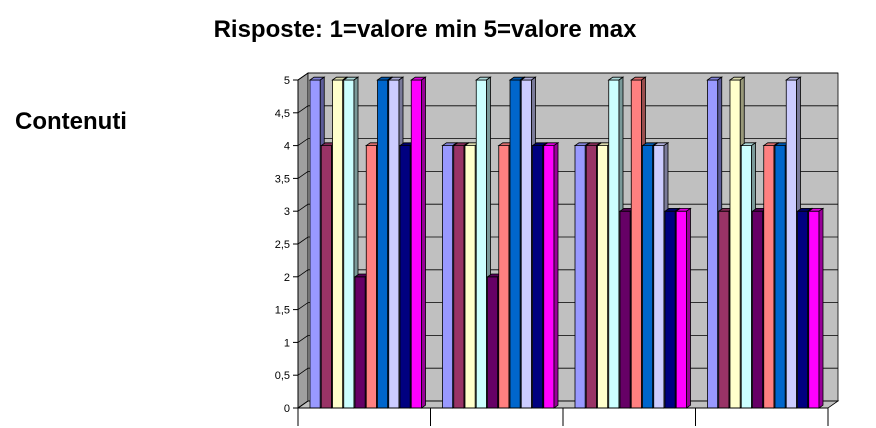 Image resolution: width=876 pixels, height=428 pixels. What do you see at coordinates (287, 343) in the screenshot?
I see `y-tick-label: 1` at bounding box center [287, 343].